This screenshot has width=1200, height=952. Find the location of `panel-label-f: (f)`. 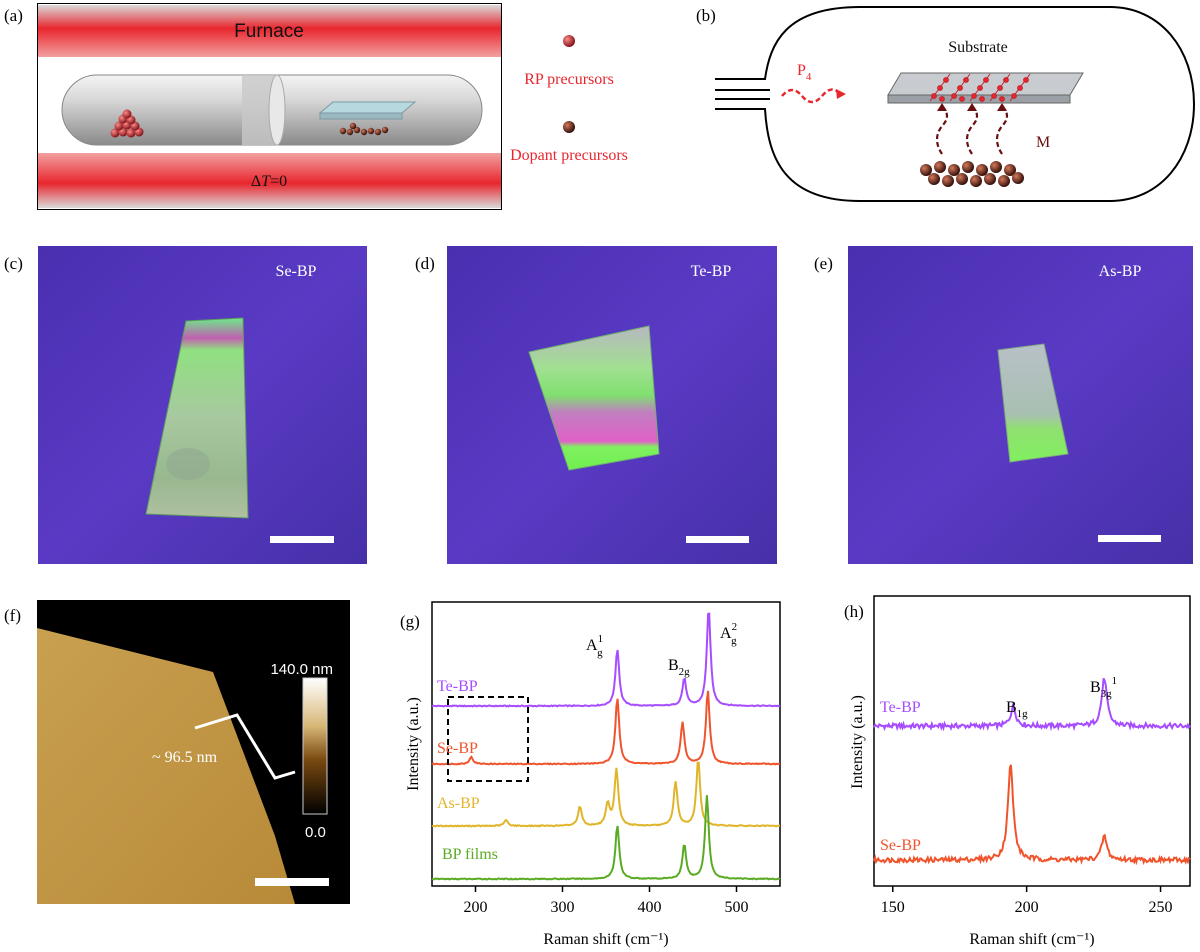

panel-label-f: (f) is located at coordinates (12, 615).